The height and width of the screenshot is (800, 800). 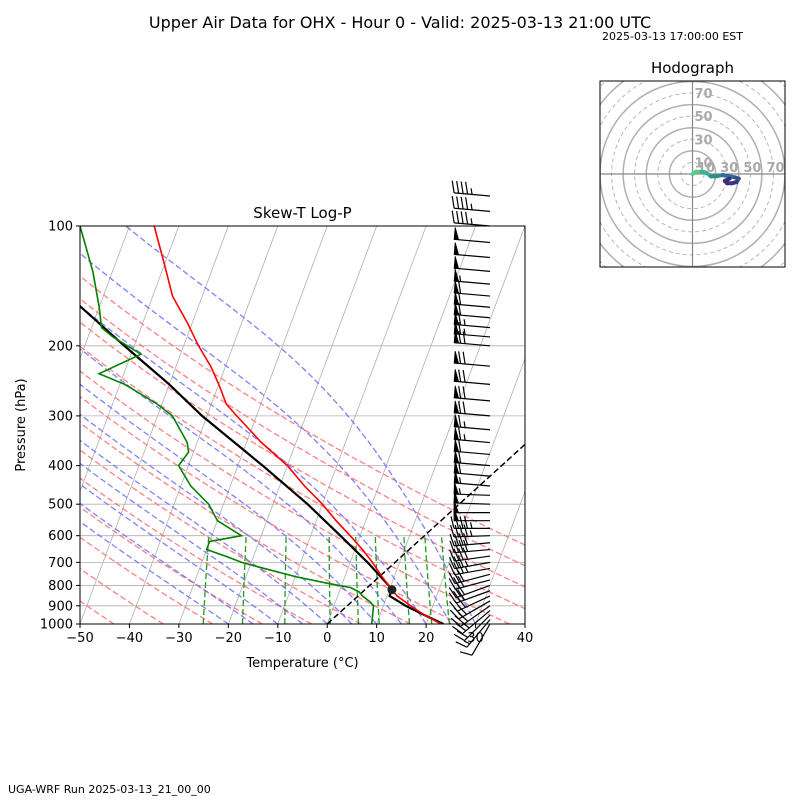 I want to click on hodograph-ring-label: 10, so click(x=704, y=163).